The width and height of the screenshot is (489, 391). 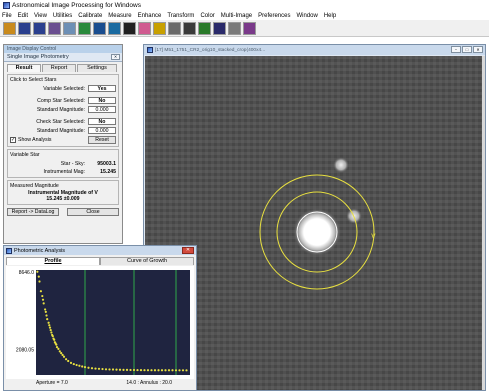 I want to click on minimize-button: −, so click(x=456, y=49).